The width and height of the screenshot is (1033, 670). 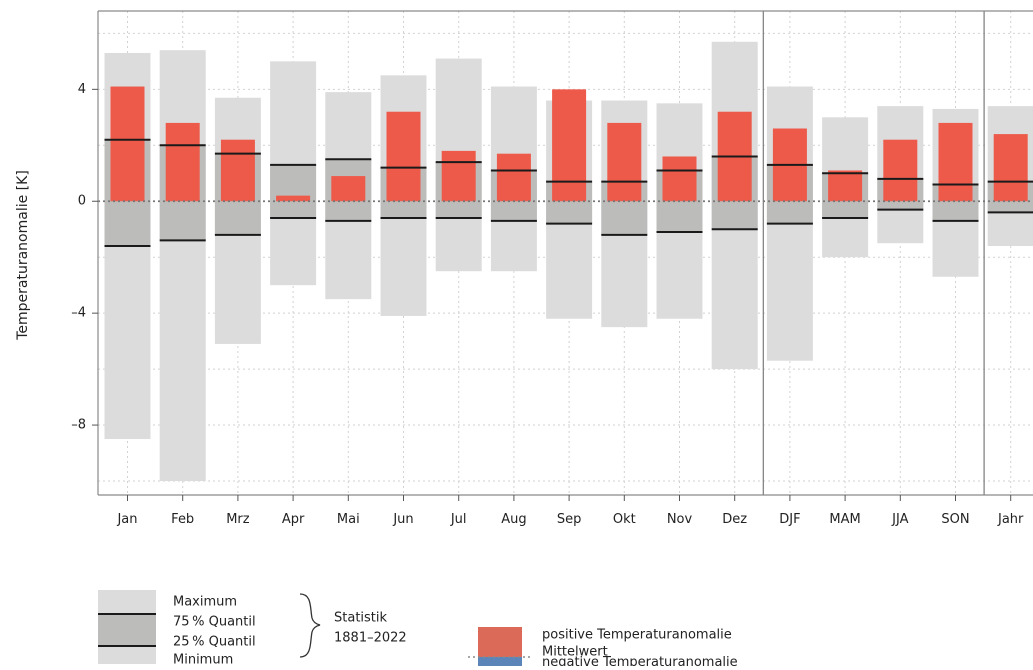 I want to click on x-tick-label: Nov, so click(x=680, y=519).